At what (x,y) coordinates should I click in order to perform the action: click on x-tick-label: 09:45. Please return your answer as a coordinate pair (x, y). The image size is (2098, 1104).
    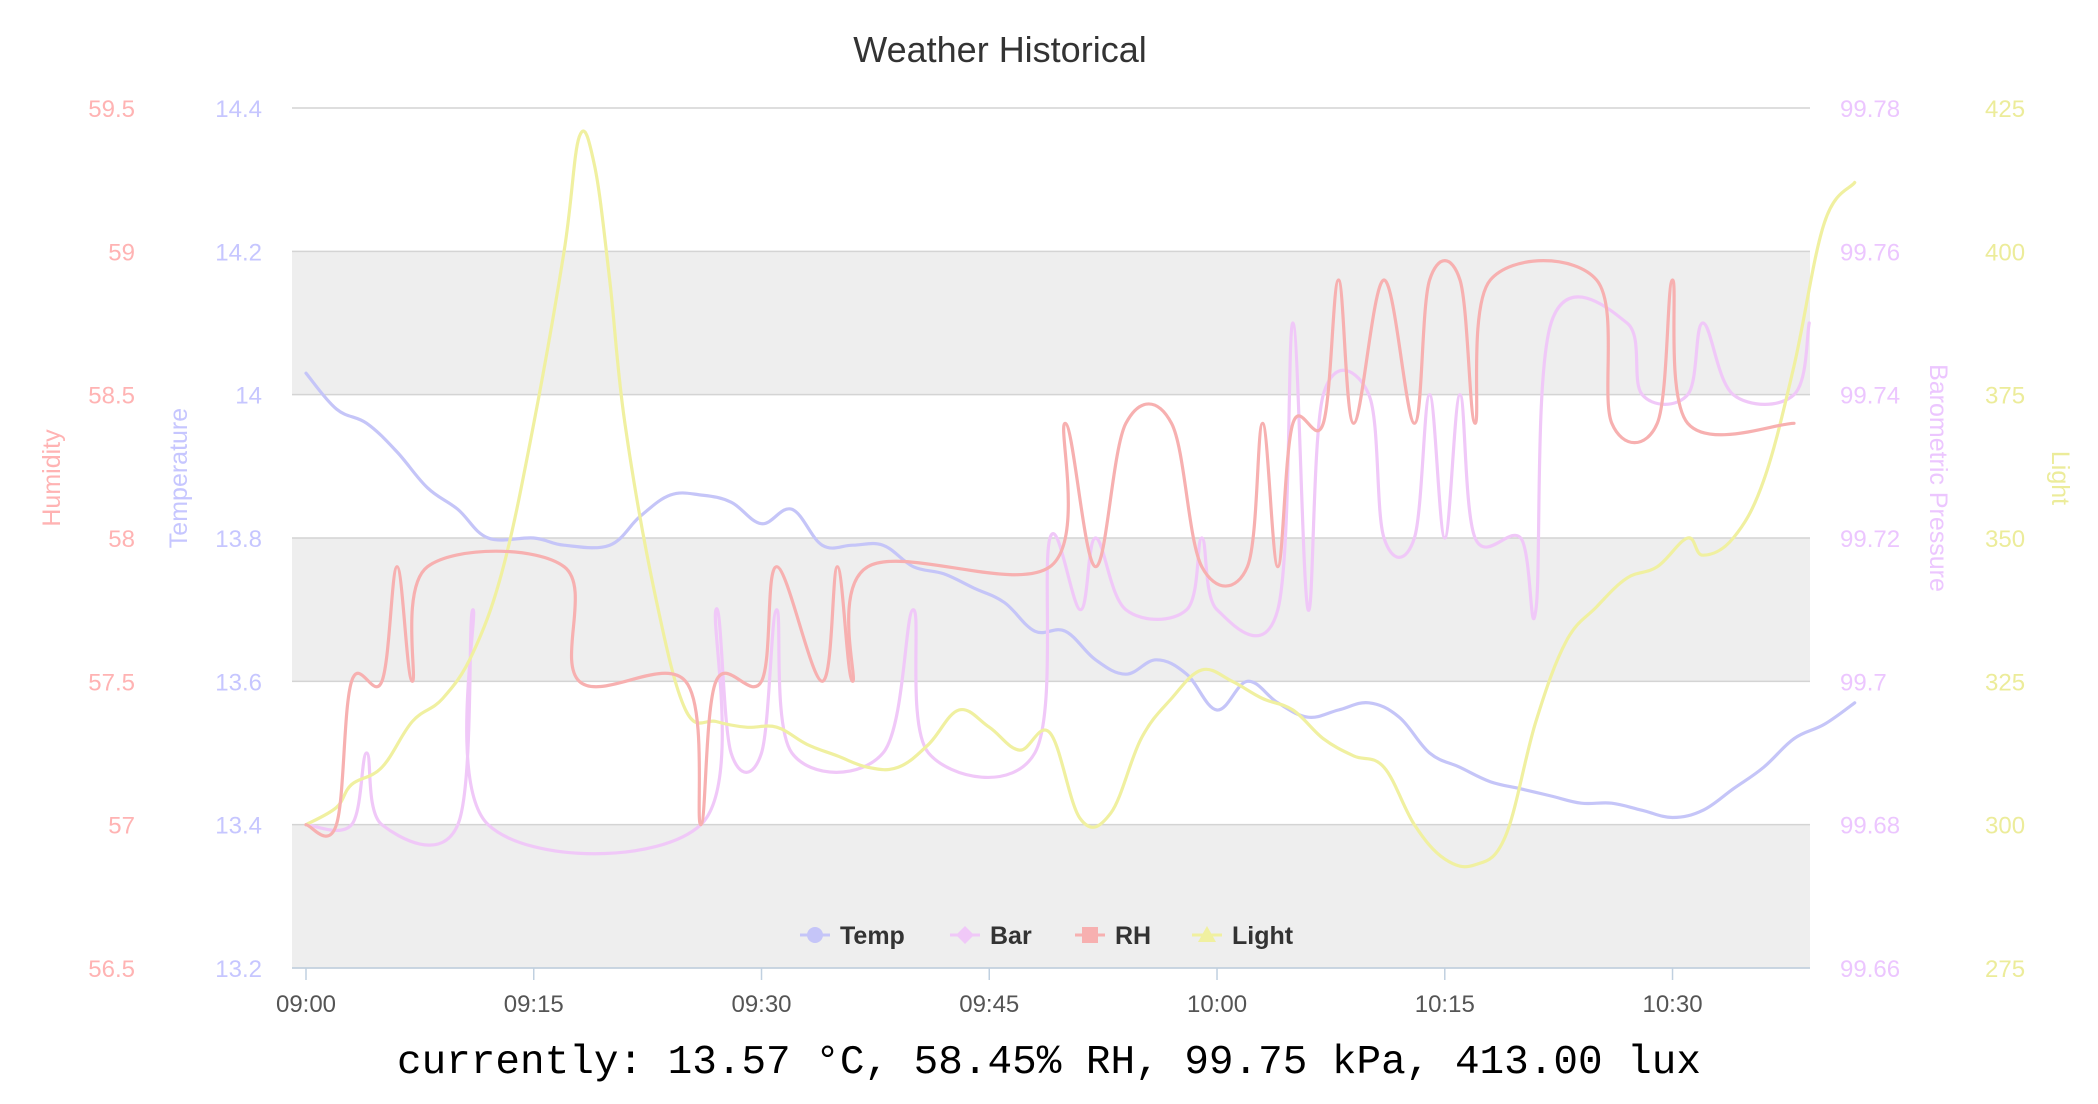
    Looking at the image, I should click on (989, 1004).